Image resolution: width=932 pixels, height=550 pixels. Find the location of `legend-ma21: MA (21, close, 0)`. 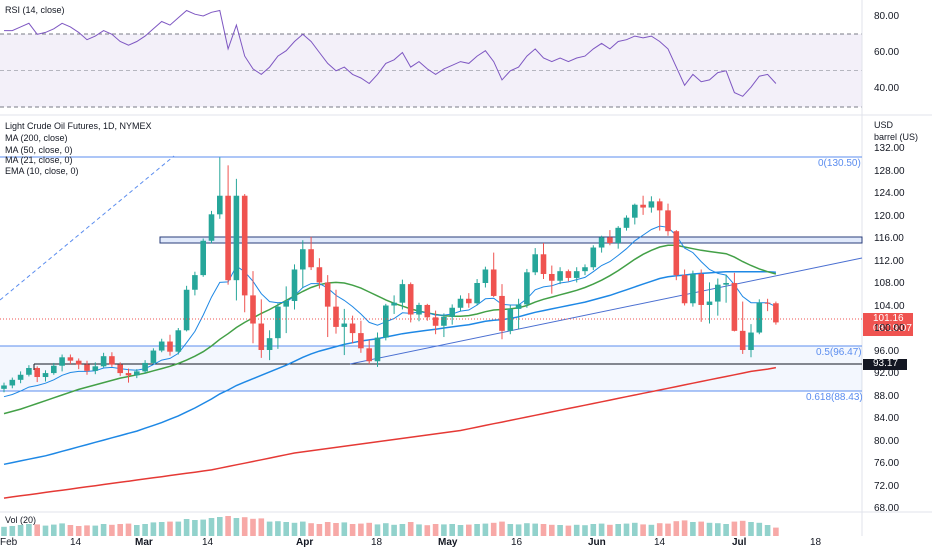

legend-ma21: MA (21, close, 0) is located at coordinates (39, 160).